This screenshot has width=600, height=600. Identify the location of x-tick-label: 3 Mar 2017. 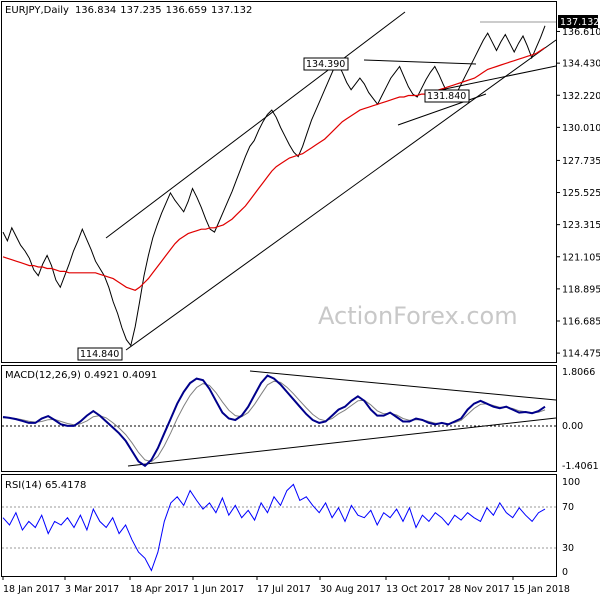
(92, 589).